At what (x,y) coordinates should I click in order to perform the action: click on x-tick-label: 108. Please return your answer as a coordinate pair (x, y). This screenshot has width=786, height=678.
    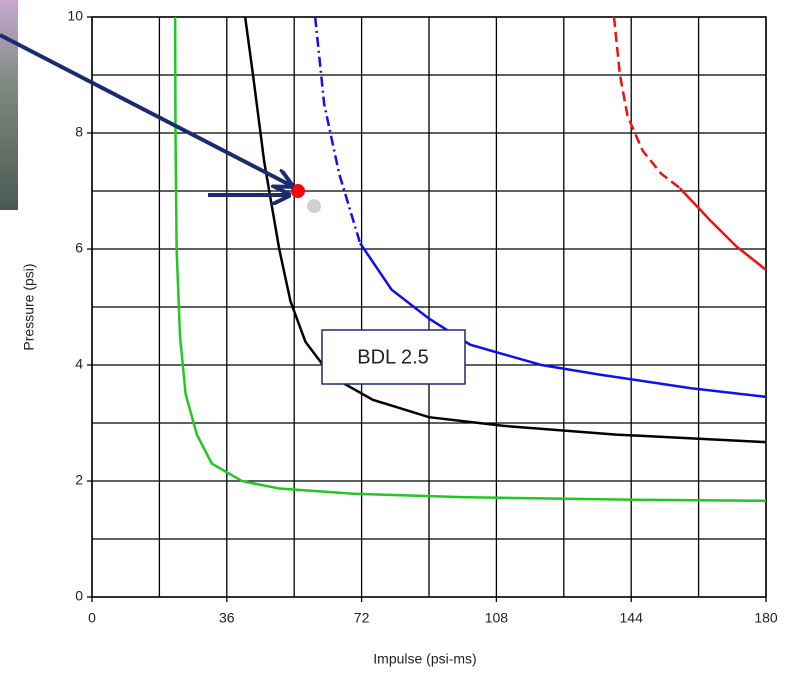
    Looking at the image, I should click on (497, 618).